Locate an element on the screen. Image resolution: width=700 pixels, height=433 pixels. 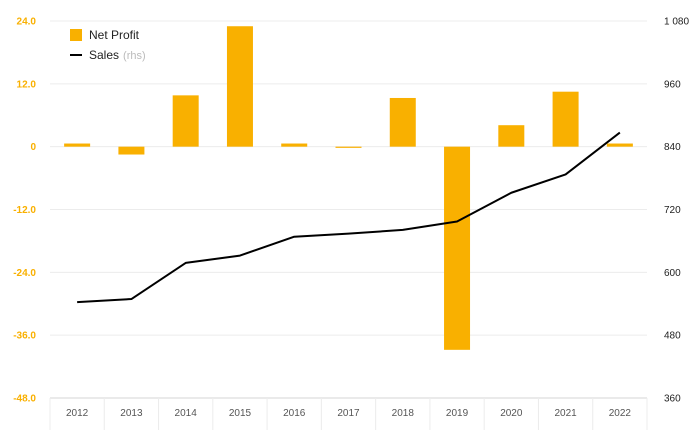
left-tick-label: -36.0 is located at coordinates (24, 336).